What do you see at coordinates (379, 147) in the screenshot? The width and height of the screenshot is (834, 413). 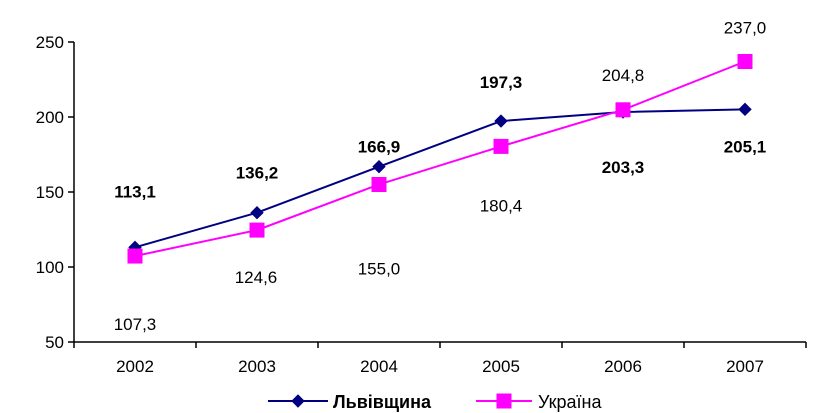 I see `data-label: 166,9` at bounding box center [379, 147].